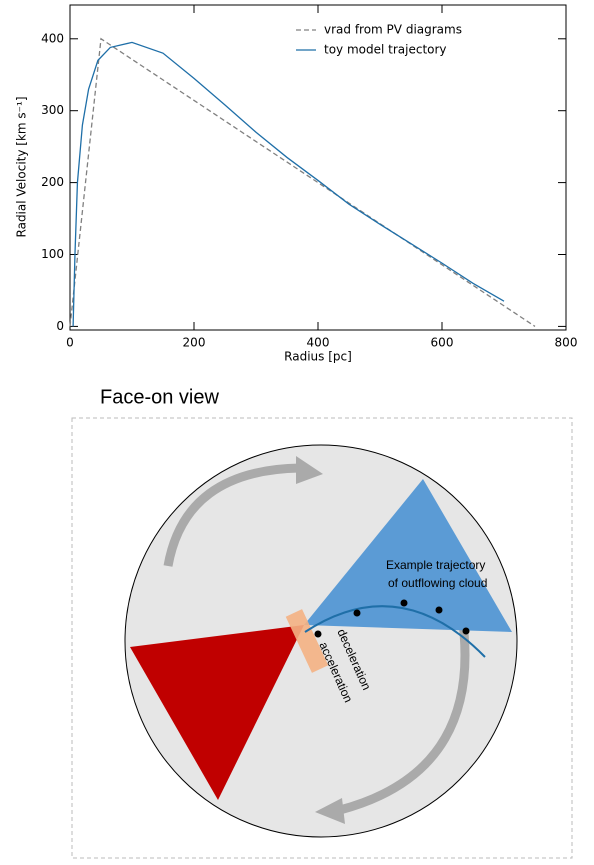 The image size is (594, 865). What do you see at coordinates (566, 343) in the screenshot?
I see `x-tick-label: 800` at bounding box center [566, 343].